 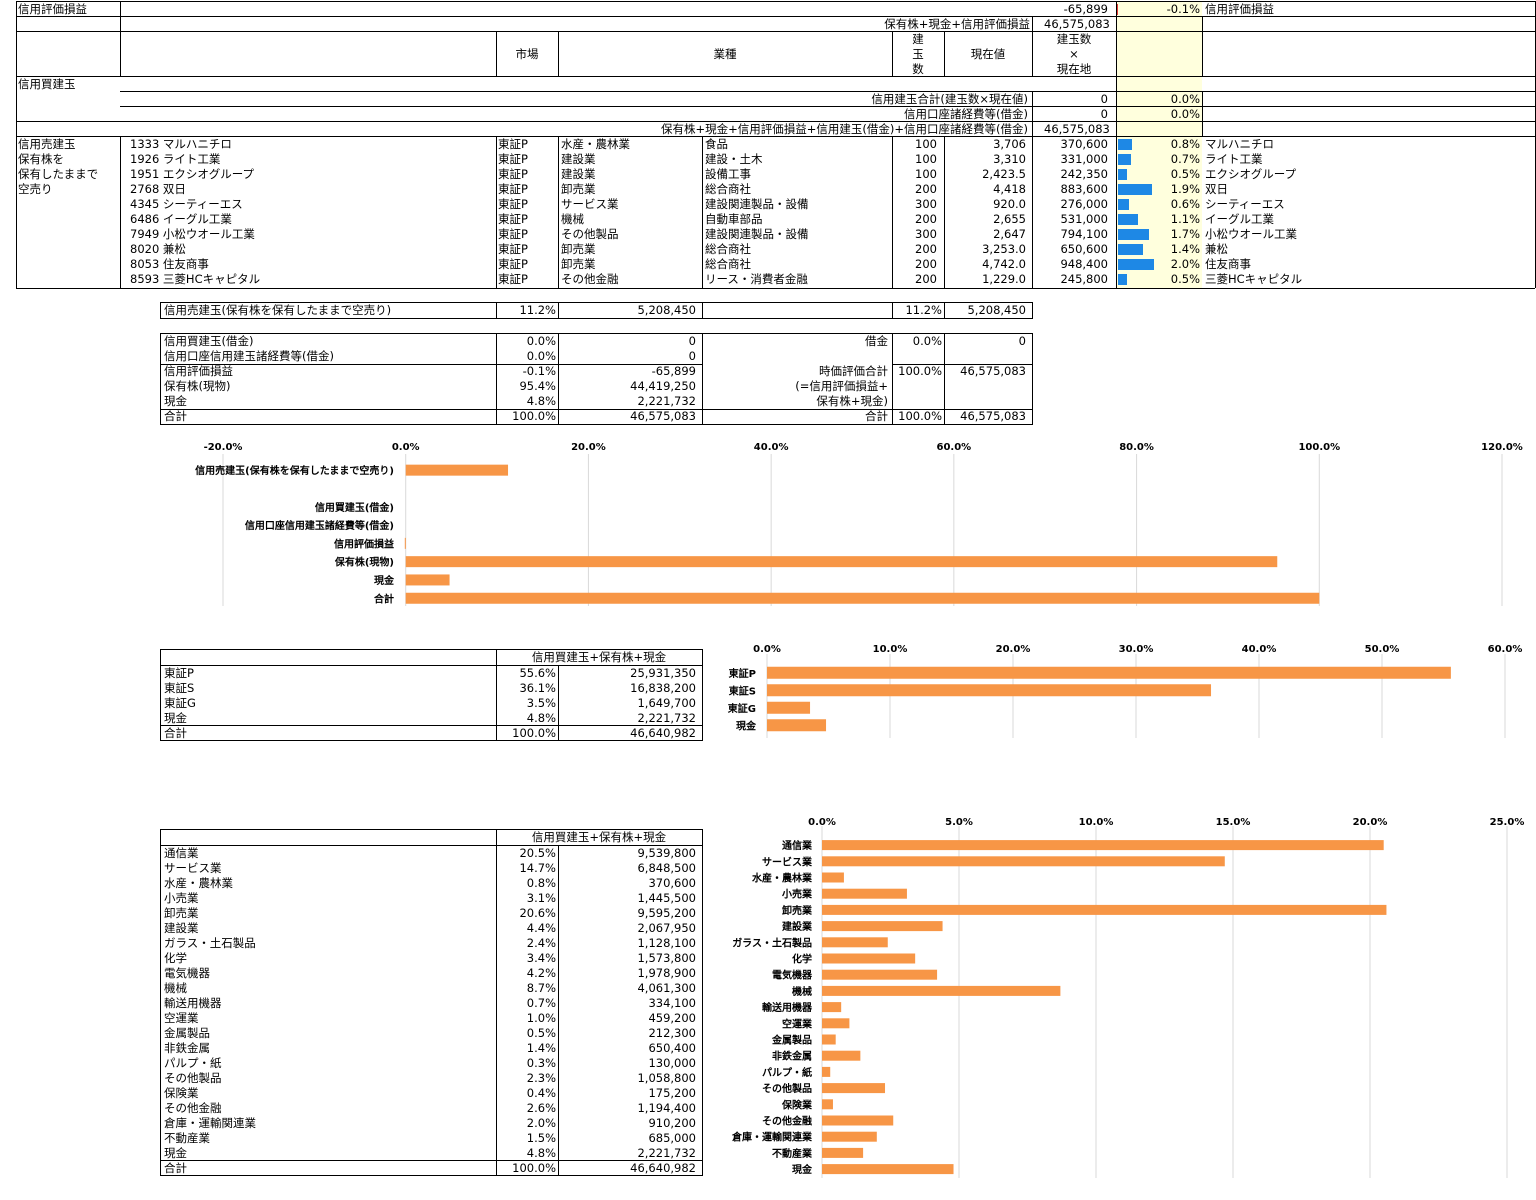 I want to click on sector-row-label: 不動産業, so click(x=187, y=1138).